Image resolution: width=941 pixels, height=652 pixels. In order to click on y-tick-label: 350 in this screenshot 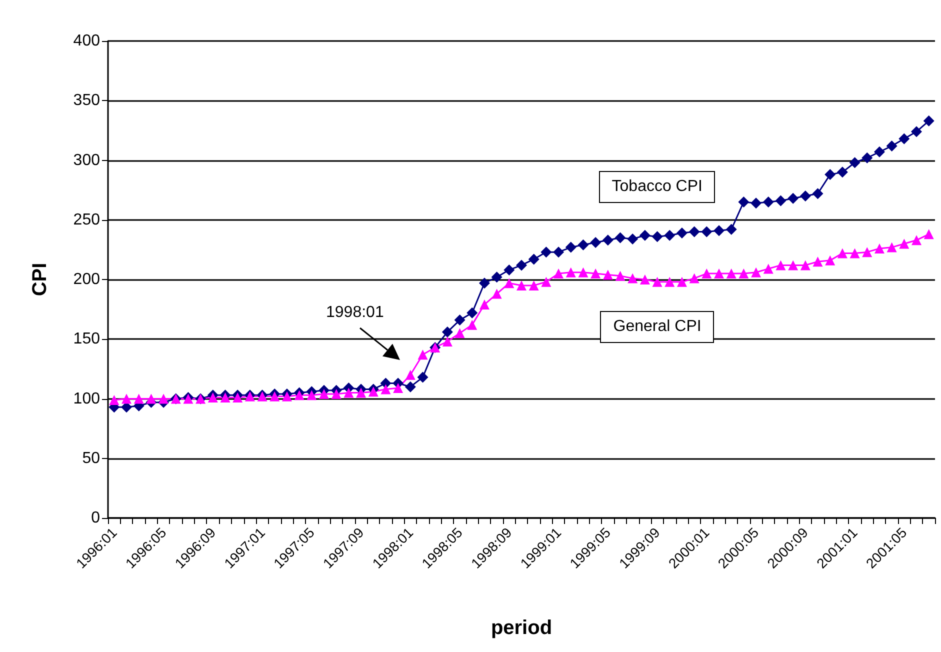, I will do `click(86, 101)`.